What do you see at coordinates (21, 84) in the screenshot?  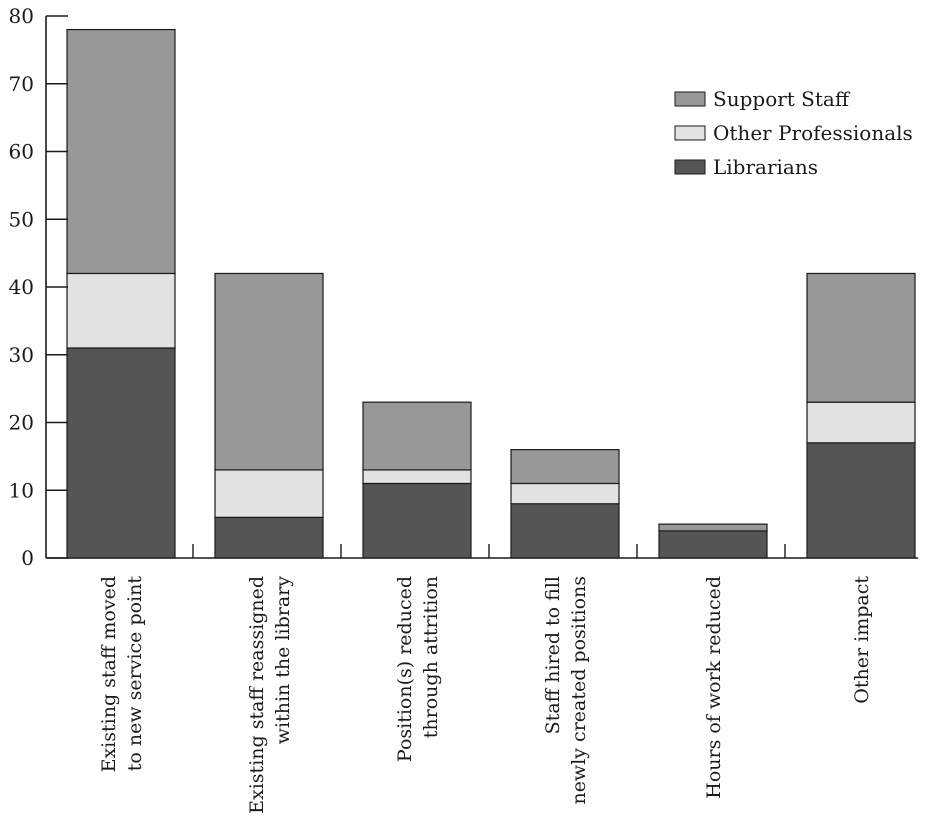 I see `y-tick-label: 70` at bounding box center [21, 84].